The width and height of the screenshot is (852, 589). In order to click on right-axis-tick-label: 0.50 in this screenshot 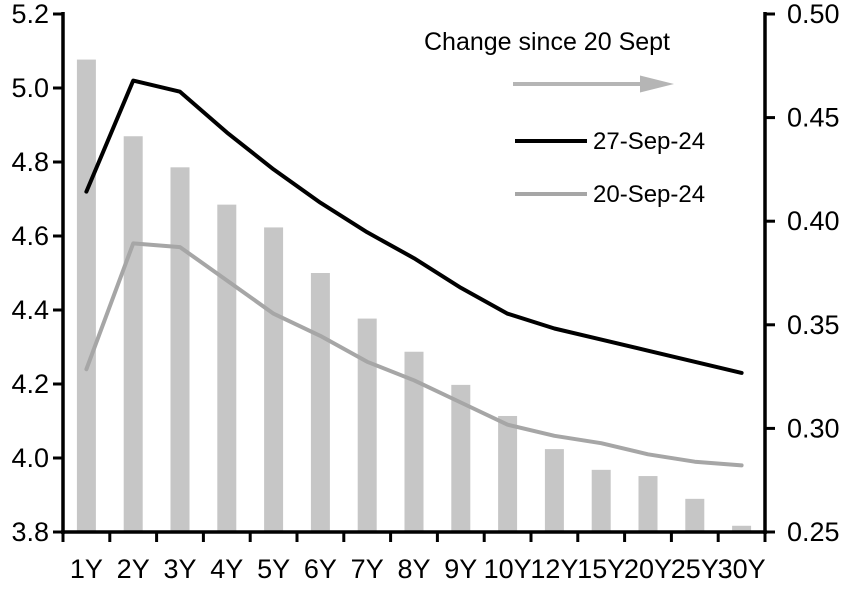, I will do `click(813, 14)`.